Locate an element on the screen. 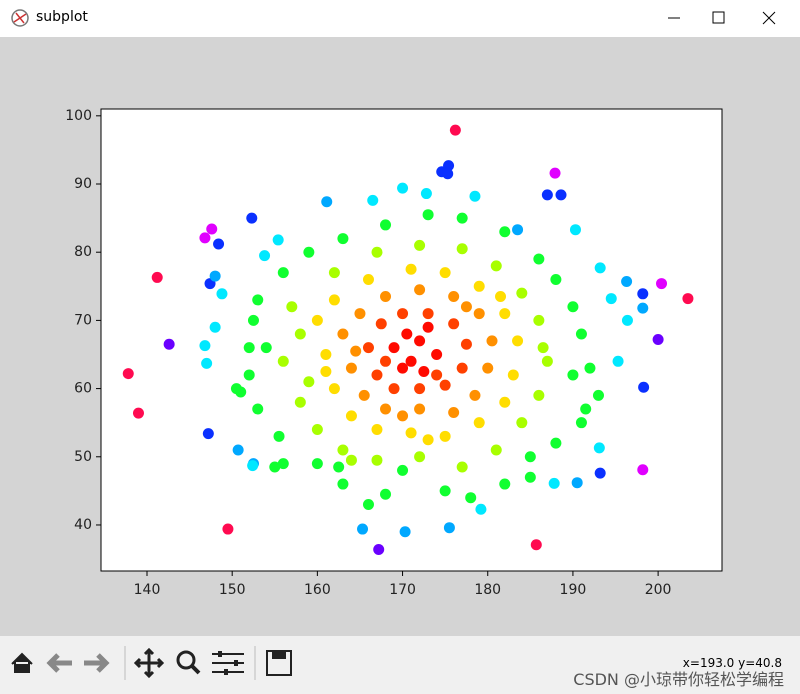 The height and width of the screenshot is (694, 800). x-tick-label: 190 is located at coordinates (573, 590).